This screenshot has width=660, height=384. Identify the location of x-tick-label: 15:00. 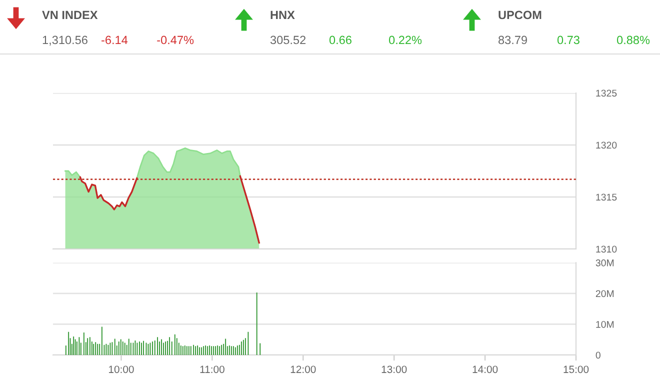
(576, 370).